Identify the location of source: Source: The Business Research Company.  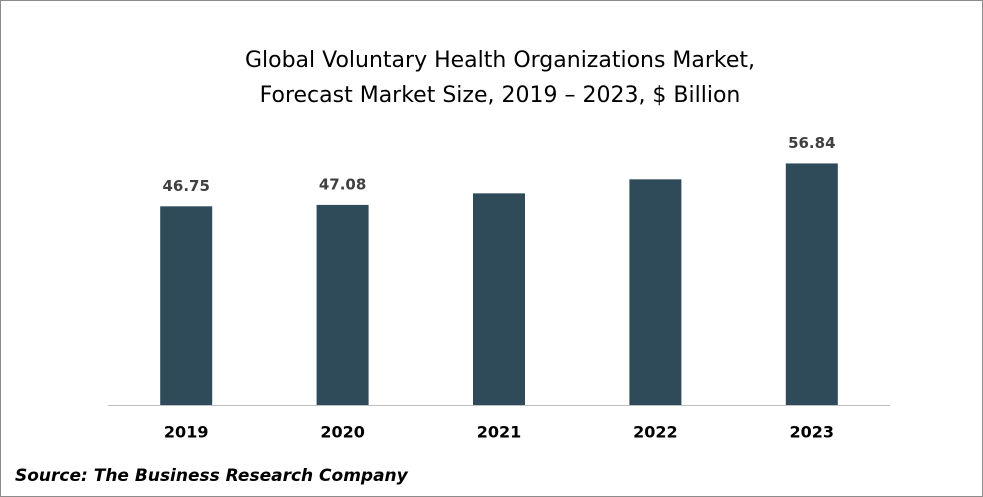
(212, 476).